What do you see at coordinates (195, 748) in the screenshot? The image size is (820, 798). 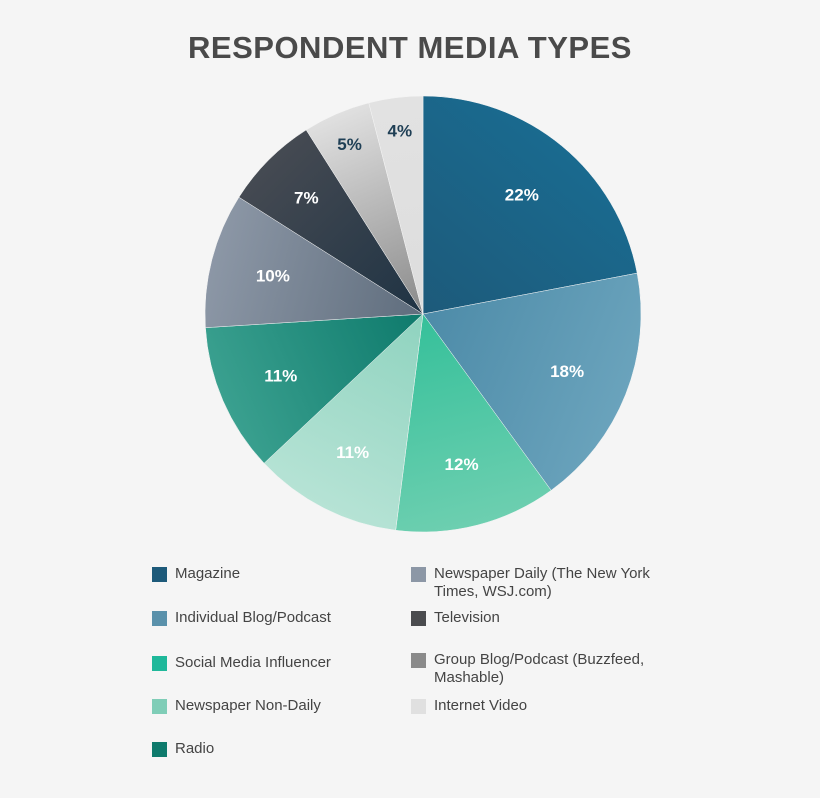 I see `legend-label: Radio` at bounding box center [195, 748].